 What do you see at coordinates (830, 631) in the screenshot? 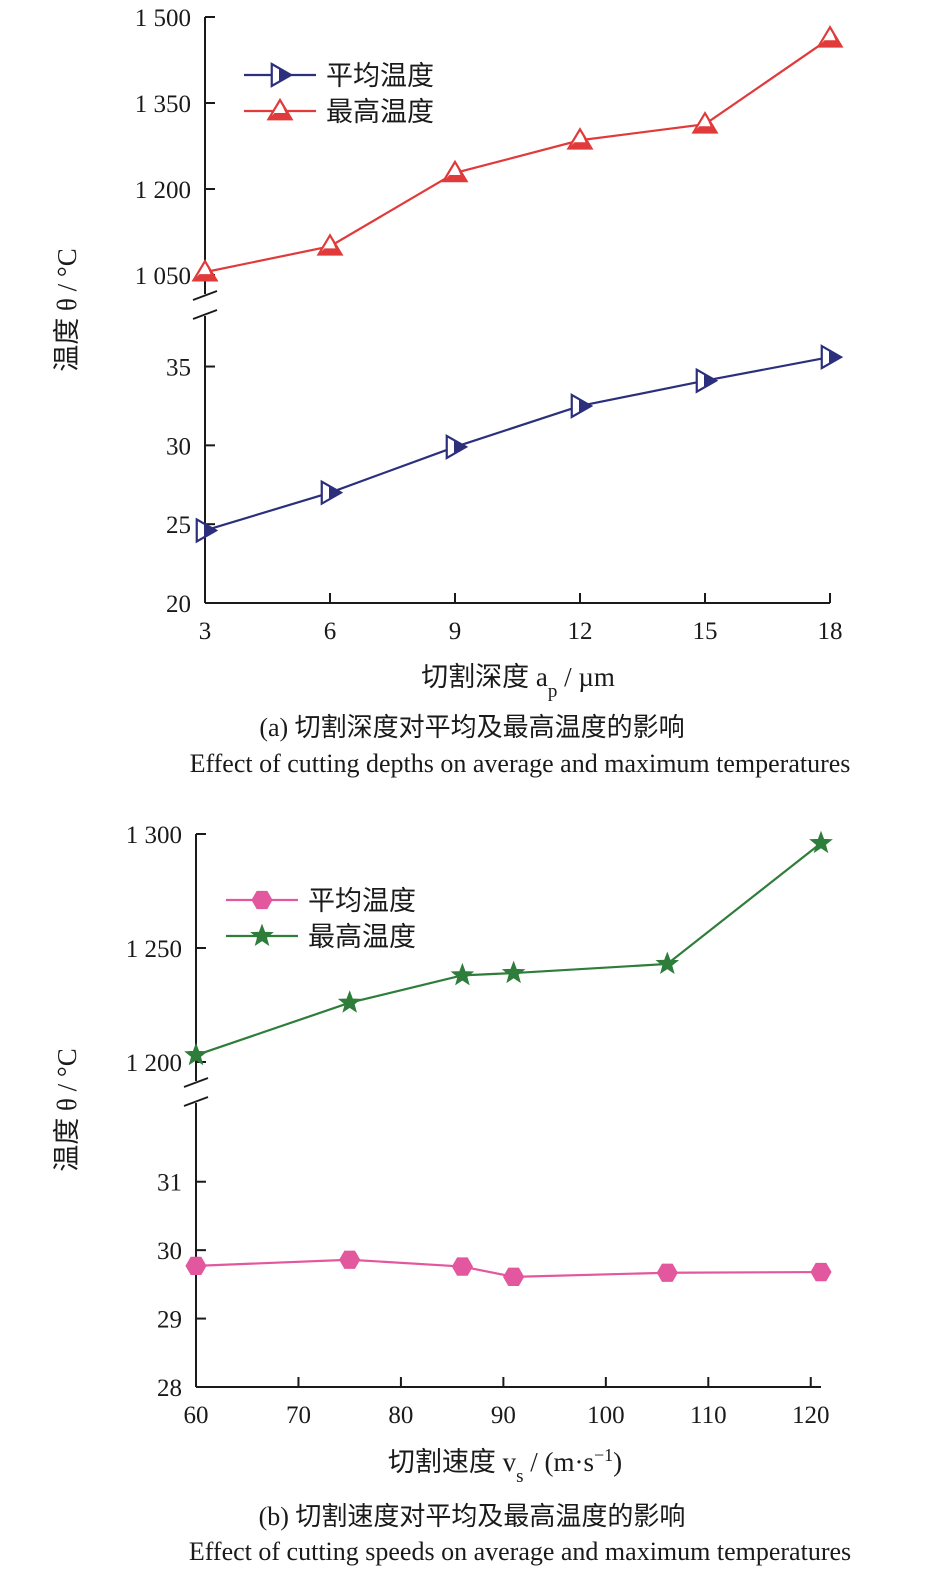
I see `chart-a-x-tick-label: 18` at bounding box center [830, 631].